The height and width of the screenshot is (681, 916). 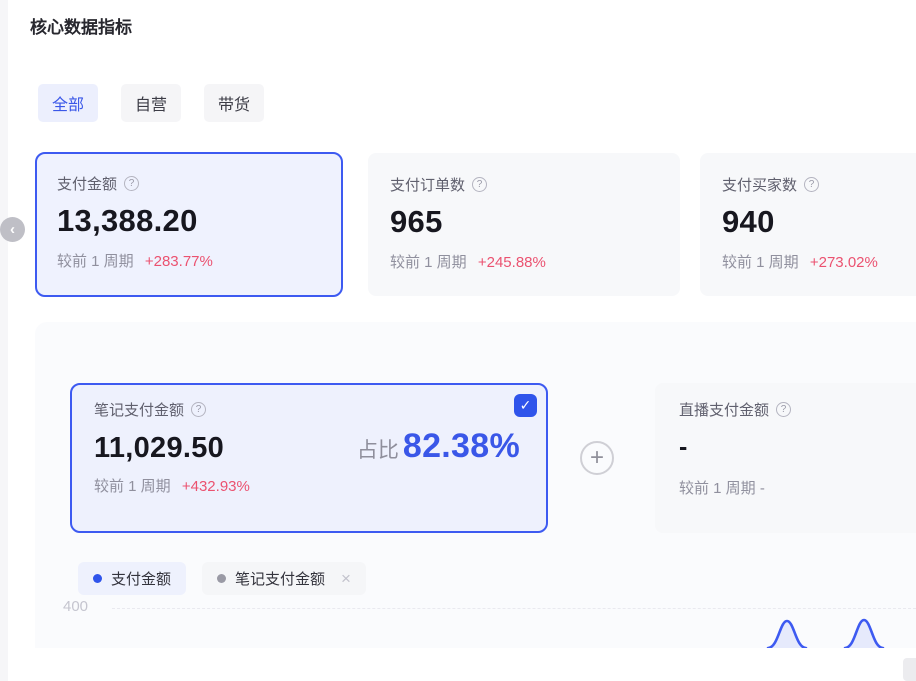 I want to click on change-value: -, so click(x=762, y=488).